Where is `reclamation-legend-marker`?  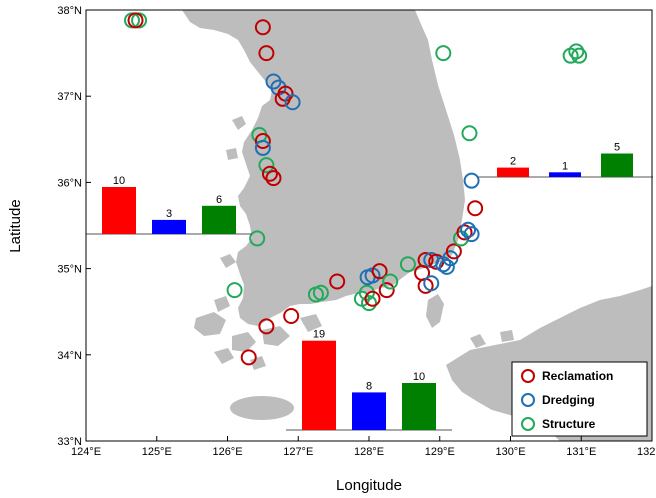
reclamation-legend-marker is located at coordinates (528, 376).